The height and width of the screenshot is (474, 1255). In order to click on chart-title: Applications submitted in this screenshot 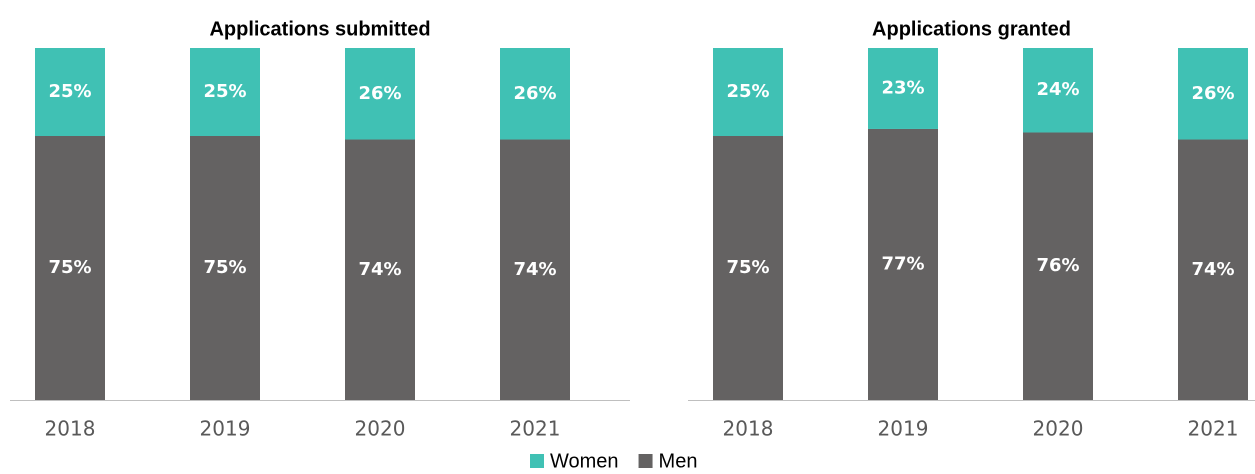, I will do `click(319, 29)`.